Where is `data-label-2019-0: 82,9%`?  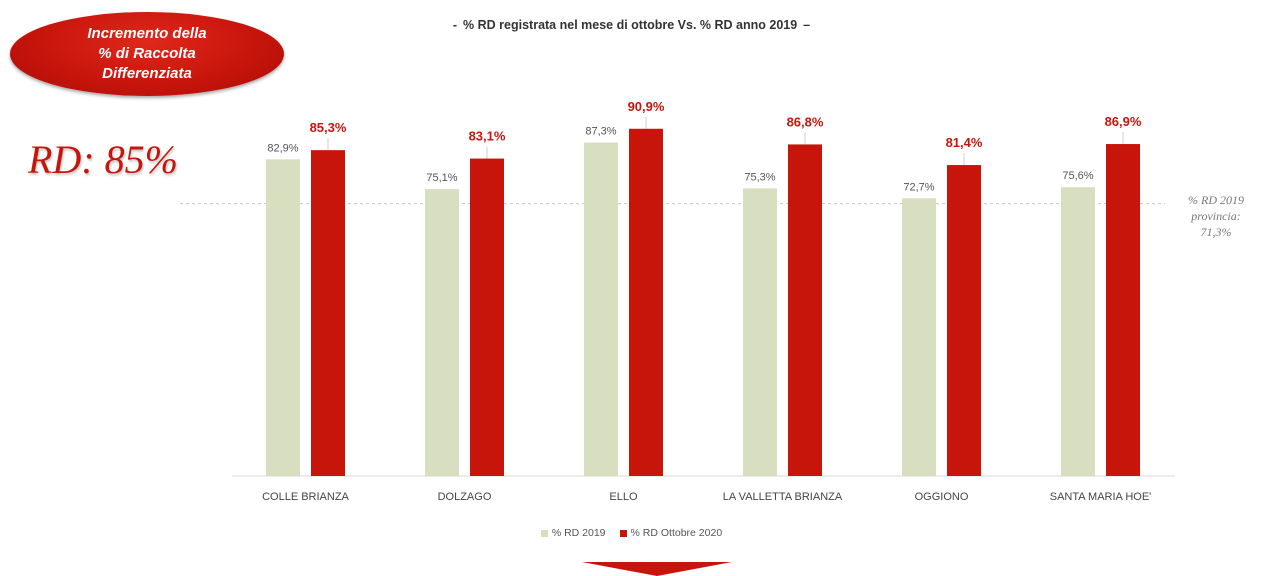
data-label-2019-0: 82,9% is located at coordinates (282, 148).